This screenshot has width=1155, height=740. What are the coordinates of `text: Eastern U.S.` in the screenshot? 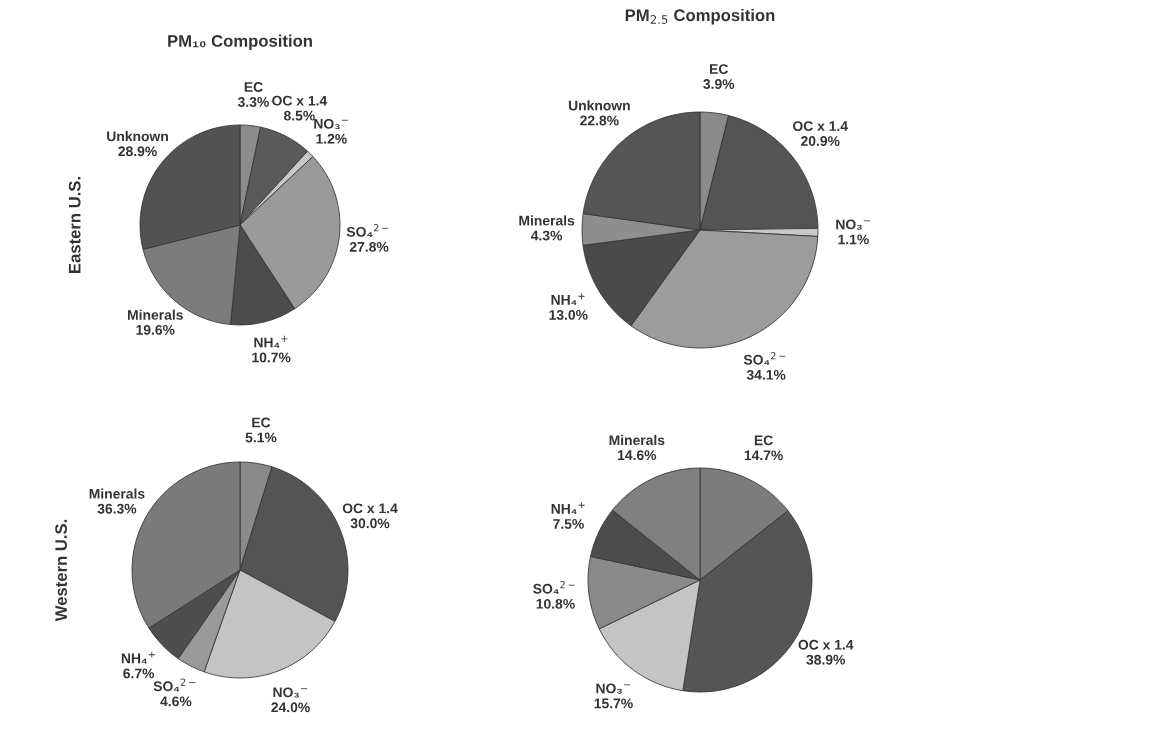 It's located at (74, 225).